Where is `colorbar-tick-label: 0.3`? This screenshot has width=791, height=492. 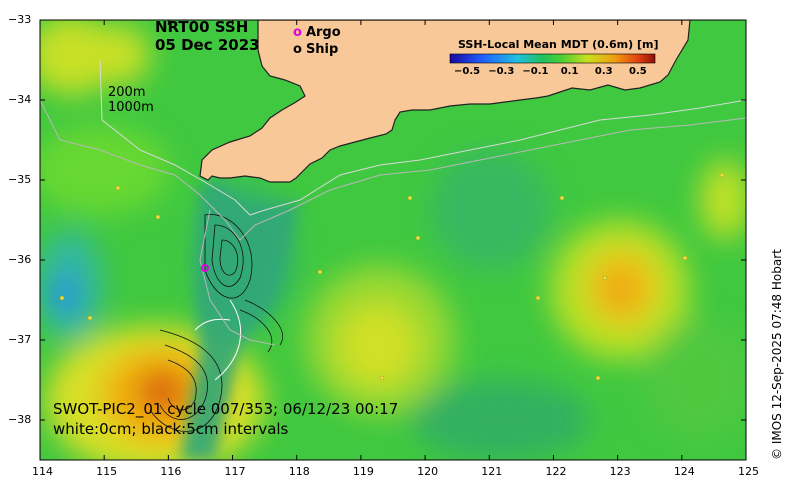 colorbar-tick-label: 0.3 is located at coordinates (603, 71).